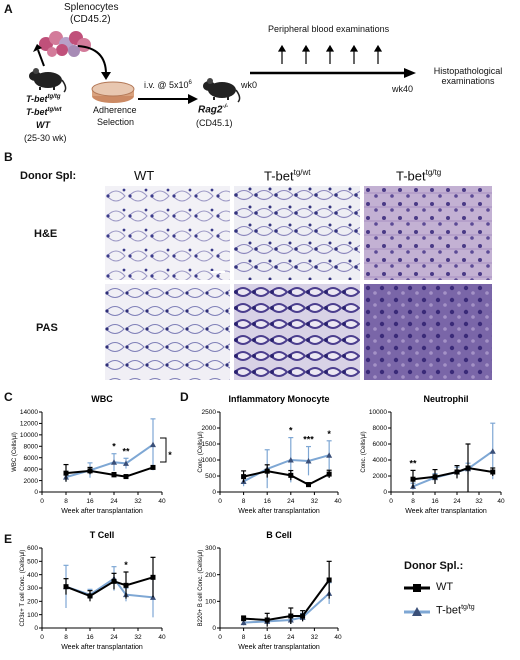 The image size is (520, 660). I want to click on series-line-wt, so click(286, 478).